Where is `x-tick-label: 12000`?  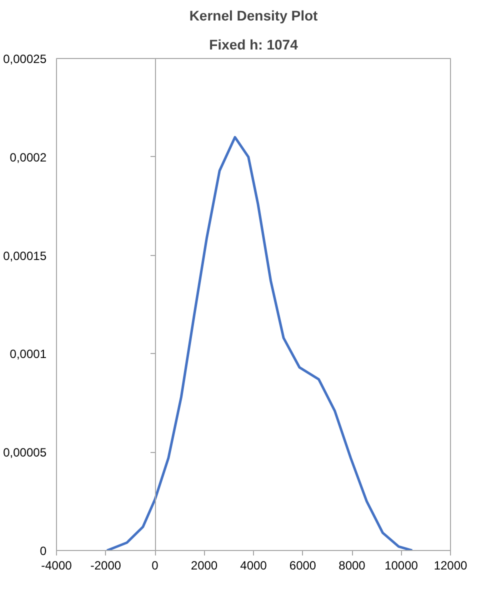 x-tick-label: 12000 is located at coordinates (451, 565).